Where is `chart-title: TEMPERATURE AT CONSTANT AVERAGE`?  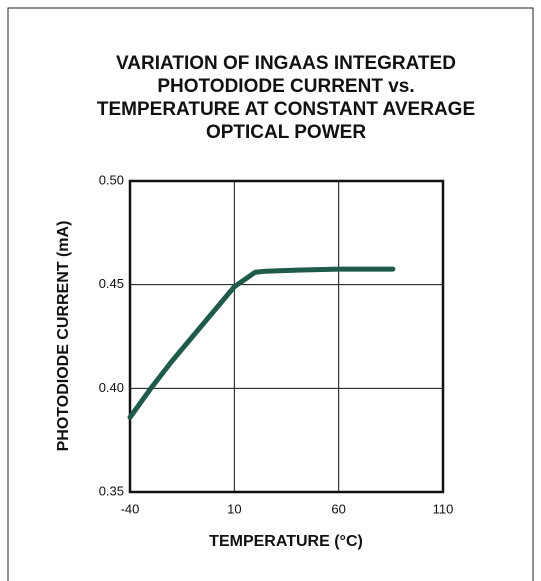
chart-title: TEMPERATURE AT CONSTANT AVERAGE is located at coordinates (286, 109).